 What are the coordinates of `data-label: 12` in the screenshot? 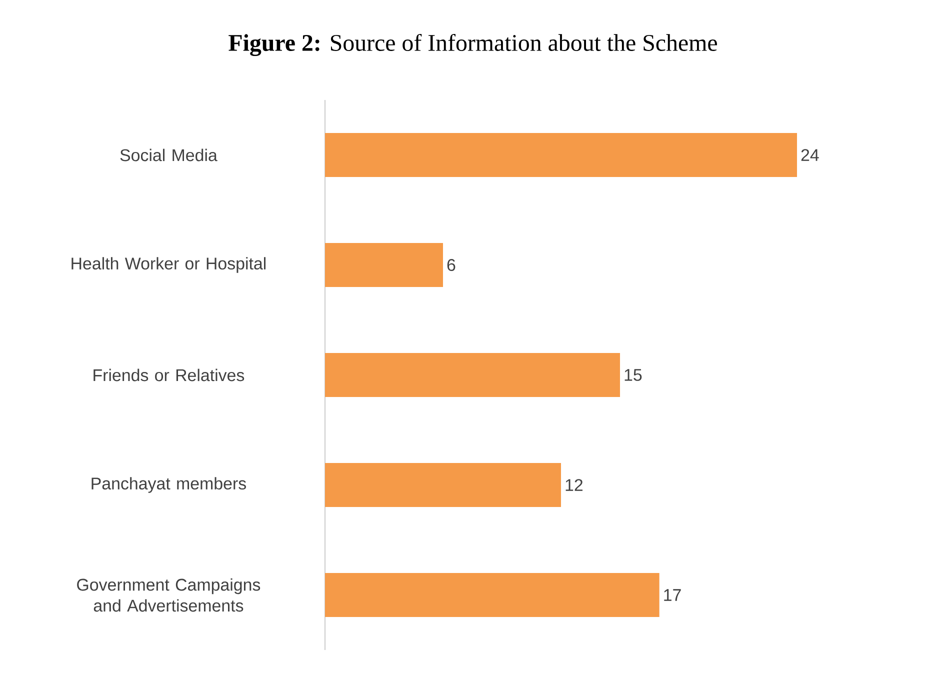 It's located at (574, 485).